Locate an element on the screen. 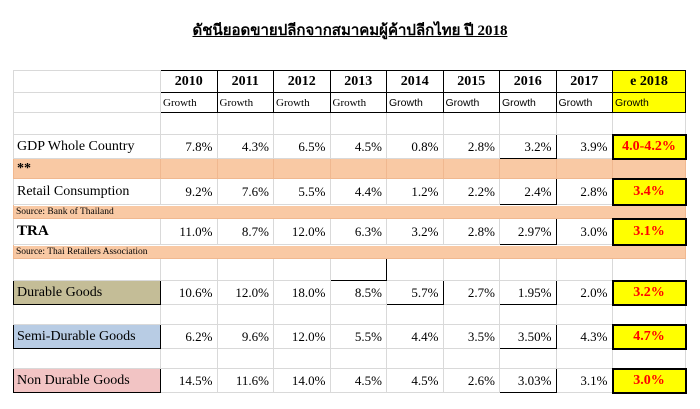 The width and height of the screenshot is (700, 409). estimate-cell: 3.2% is located at coordinates (649, 292).